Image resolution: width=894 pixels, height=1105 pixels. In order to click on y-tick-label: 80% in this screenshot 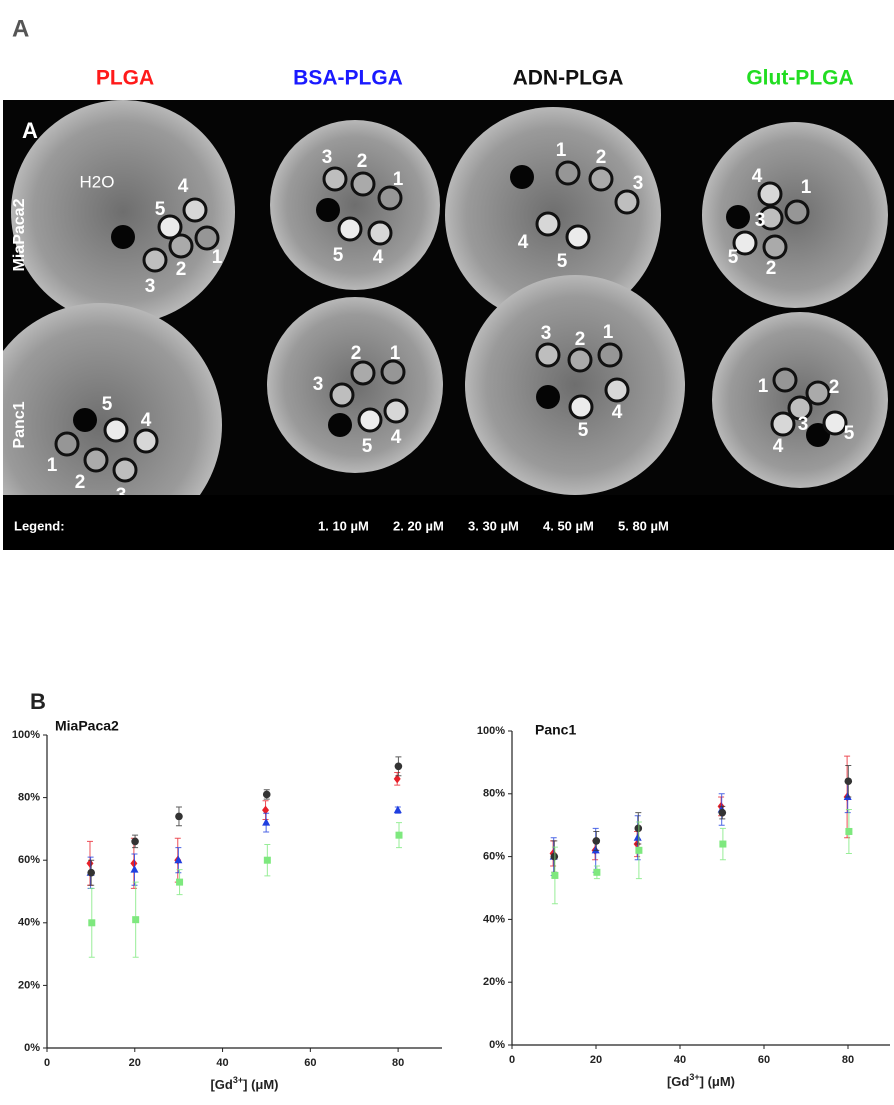, I will do `click(494, 794)`.